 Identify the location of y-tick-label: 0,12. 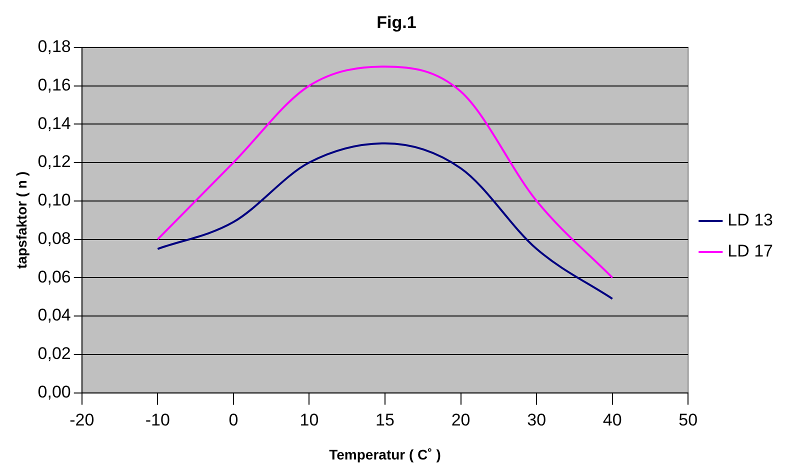
(54, 162).